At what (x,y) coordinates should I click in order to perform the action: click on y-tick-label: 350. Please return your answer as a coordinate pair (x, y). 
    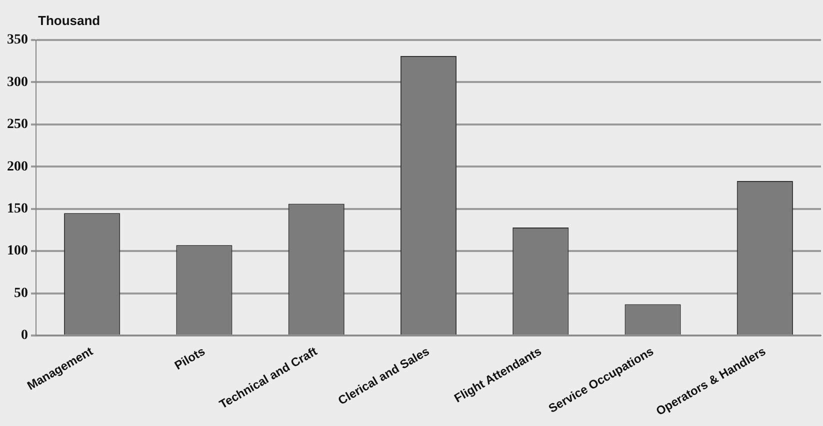
    Looking at the image, I should click on (17, 40).